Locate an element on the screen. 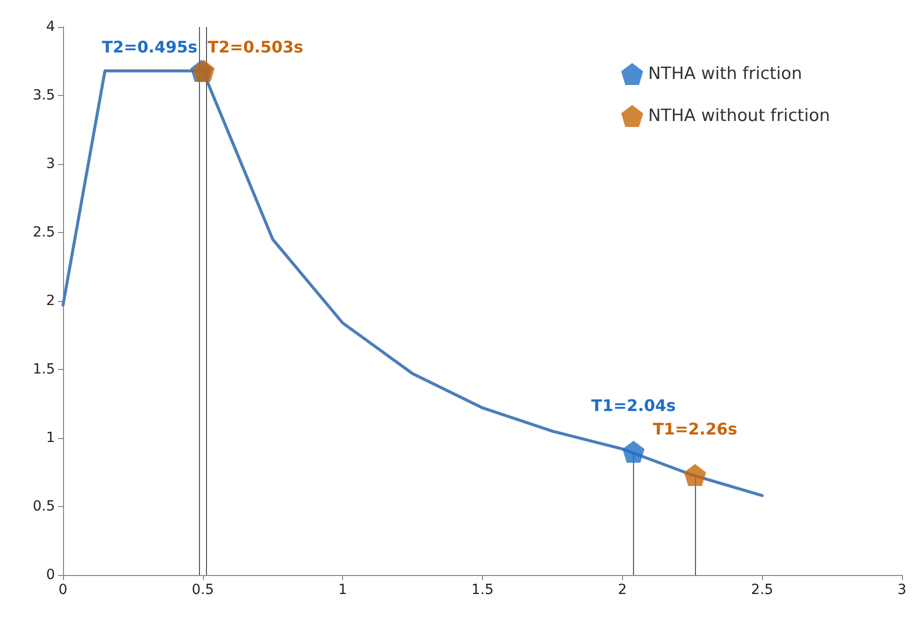 Image resolution: width=923 pixels, height=619 pixels. annotation: T1=2.26s is located at coordinates (695, 428).